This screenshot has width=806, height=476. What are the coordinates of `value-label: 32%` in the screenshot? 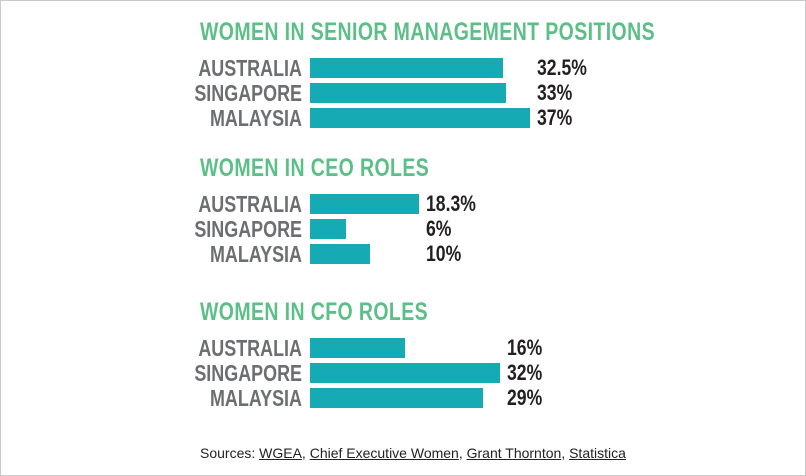 It's located at (525, 372).